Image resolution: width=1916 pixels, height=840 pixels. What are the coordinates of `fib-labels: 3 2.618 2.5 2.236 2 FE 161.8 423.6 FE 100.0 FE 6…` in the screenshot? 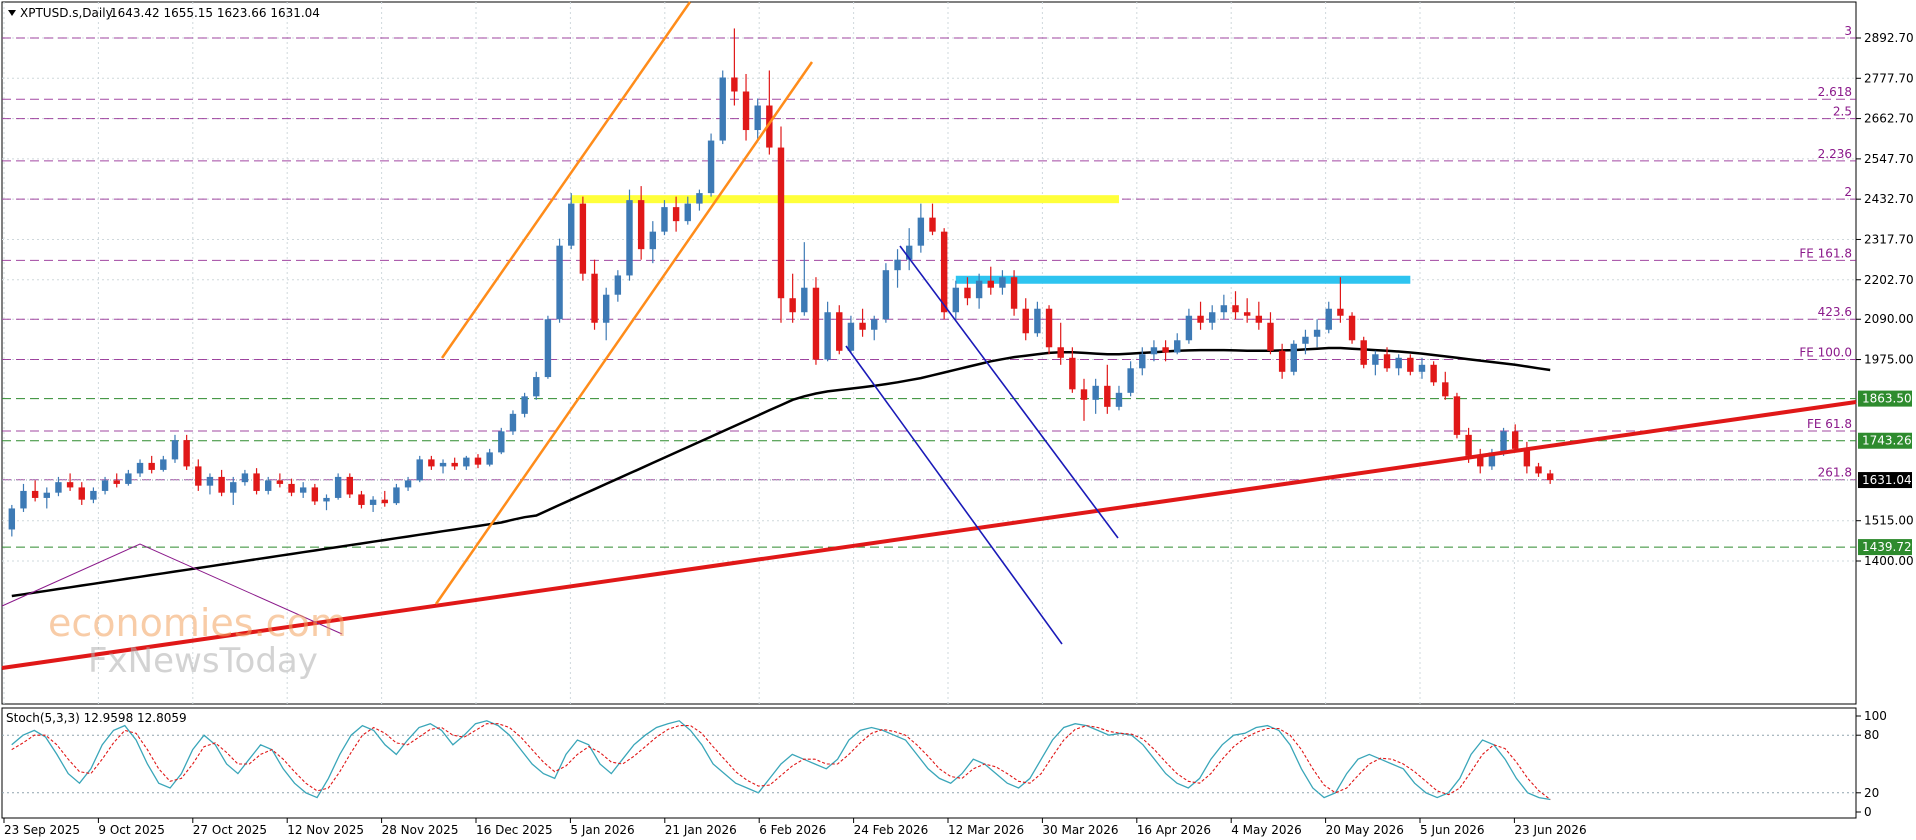 It's located at (1825, 252).